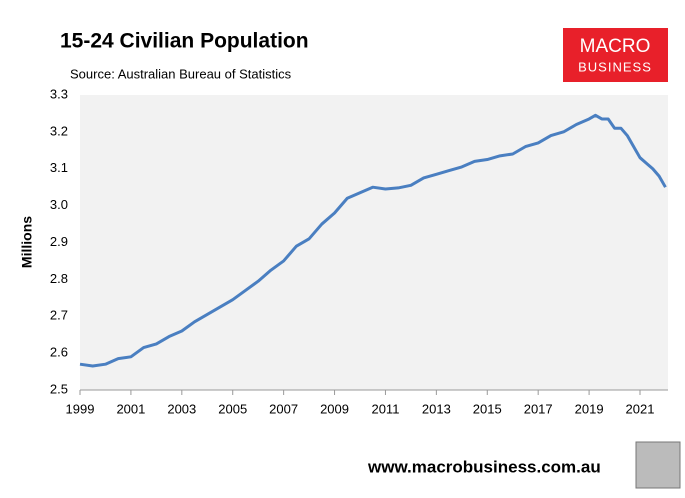 This screenshot has height=498, width=685. What do you see at coordinates (640, 408) in the screenshot?
I see `x-tick-label: 2021` at bounding box center [640, 408].